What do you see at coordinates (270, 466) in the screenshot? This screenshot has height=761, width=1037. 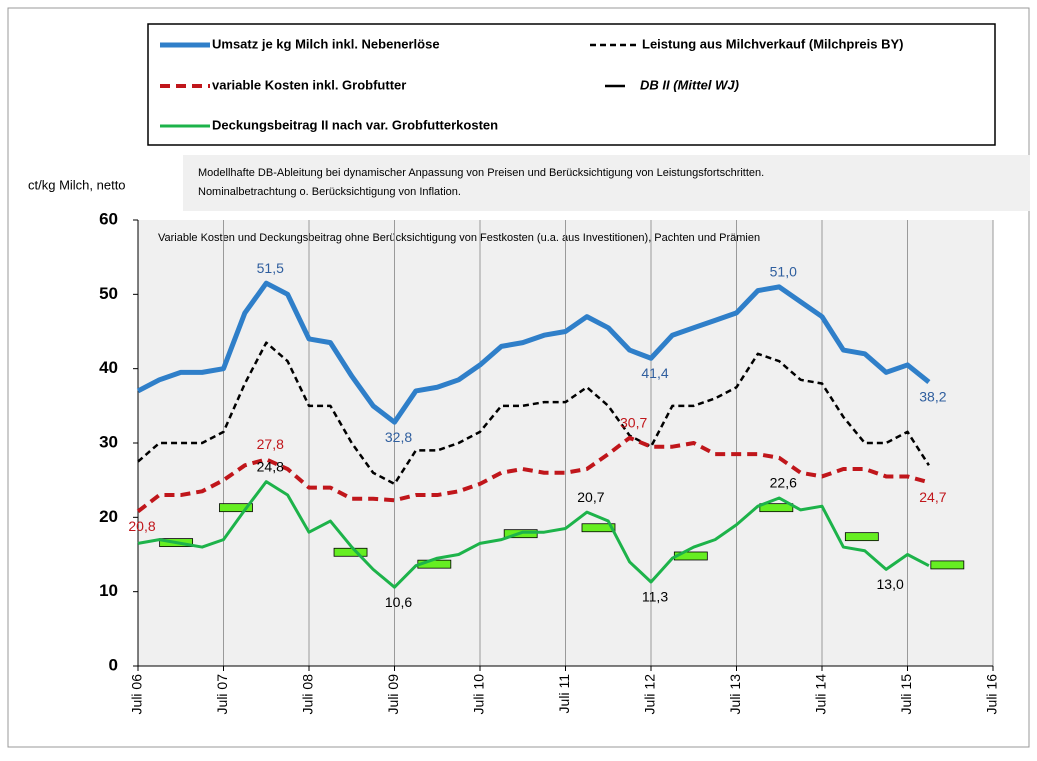 I see `data-label: 24,8` at bounding box center [270, 466].